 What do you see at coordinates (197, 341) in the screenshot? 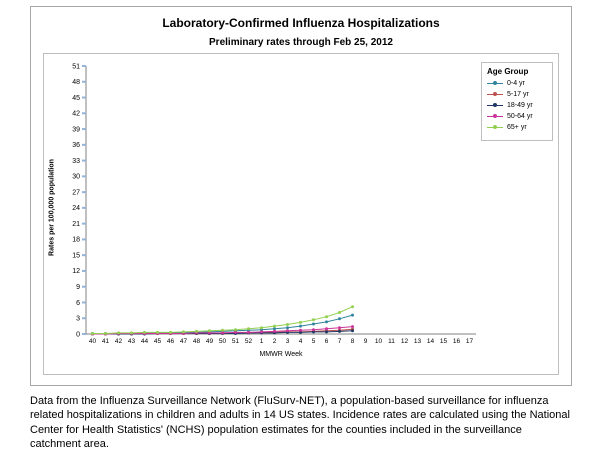
I see `x-tick-label: 48` at bounding box center [197, 341].